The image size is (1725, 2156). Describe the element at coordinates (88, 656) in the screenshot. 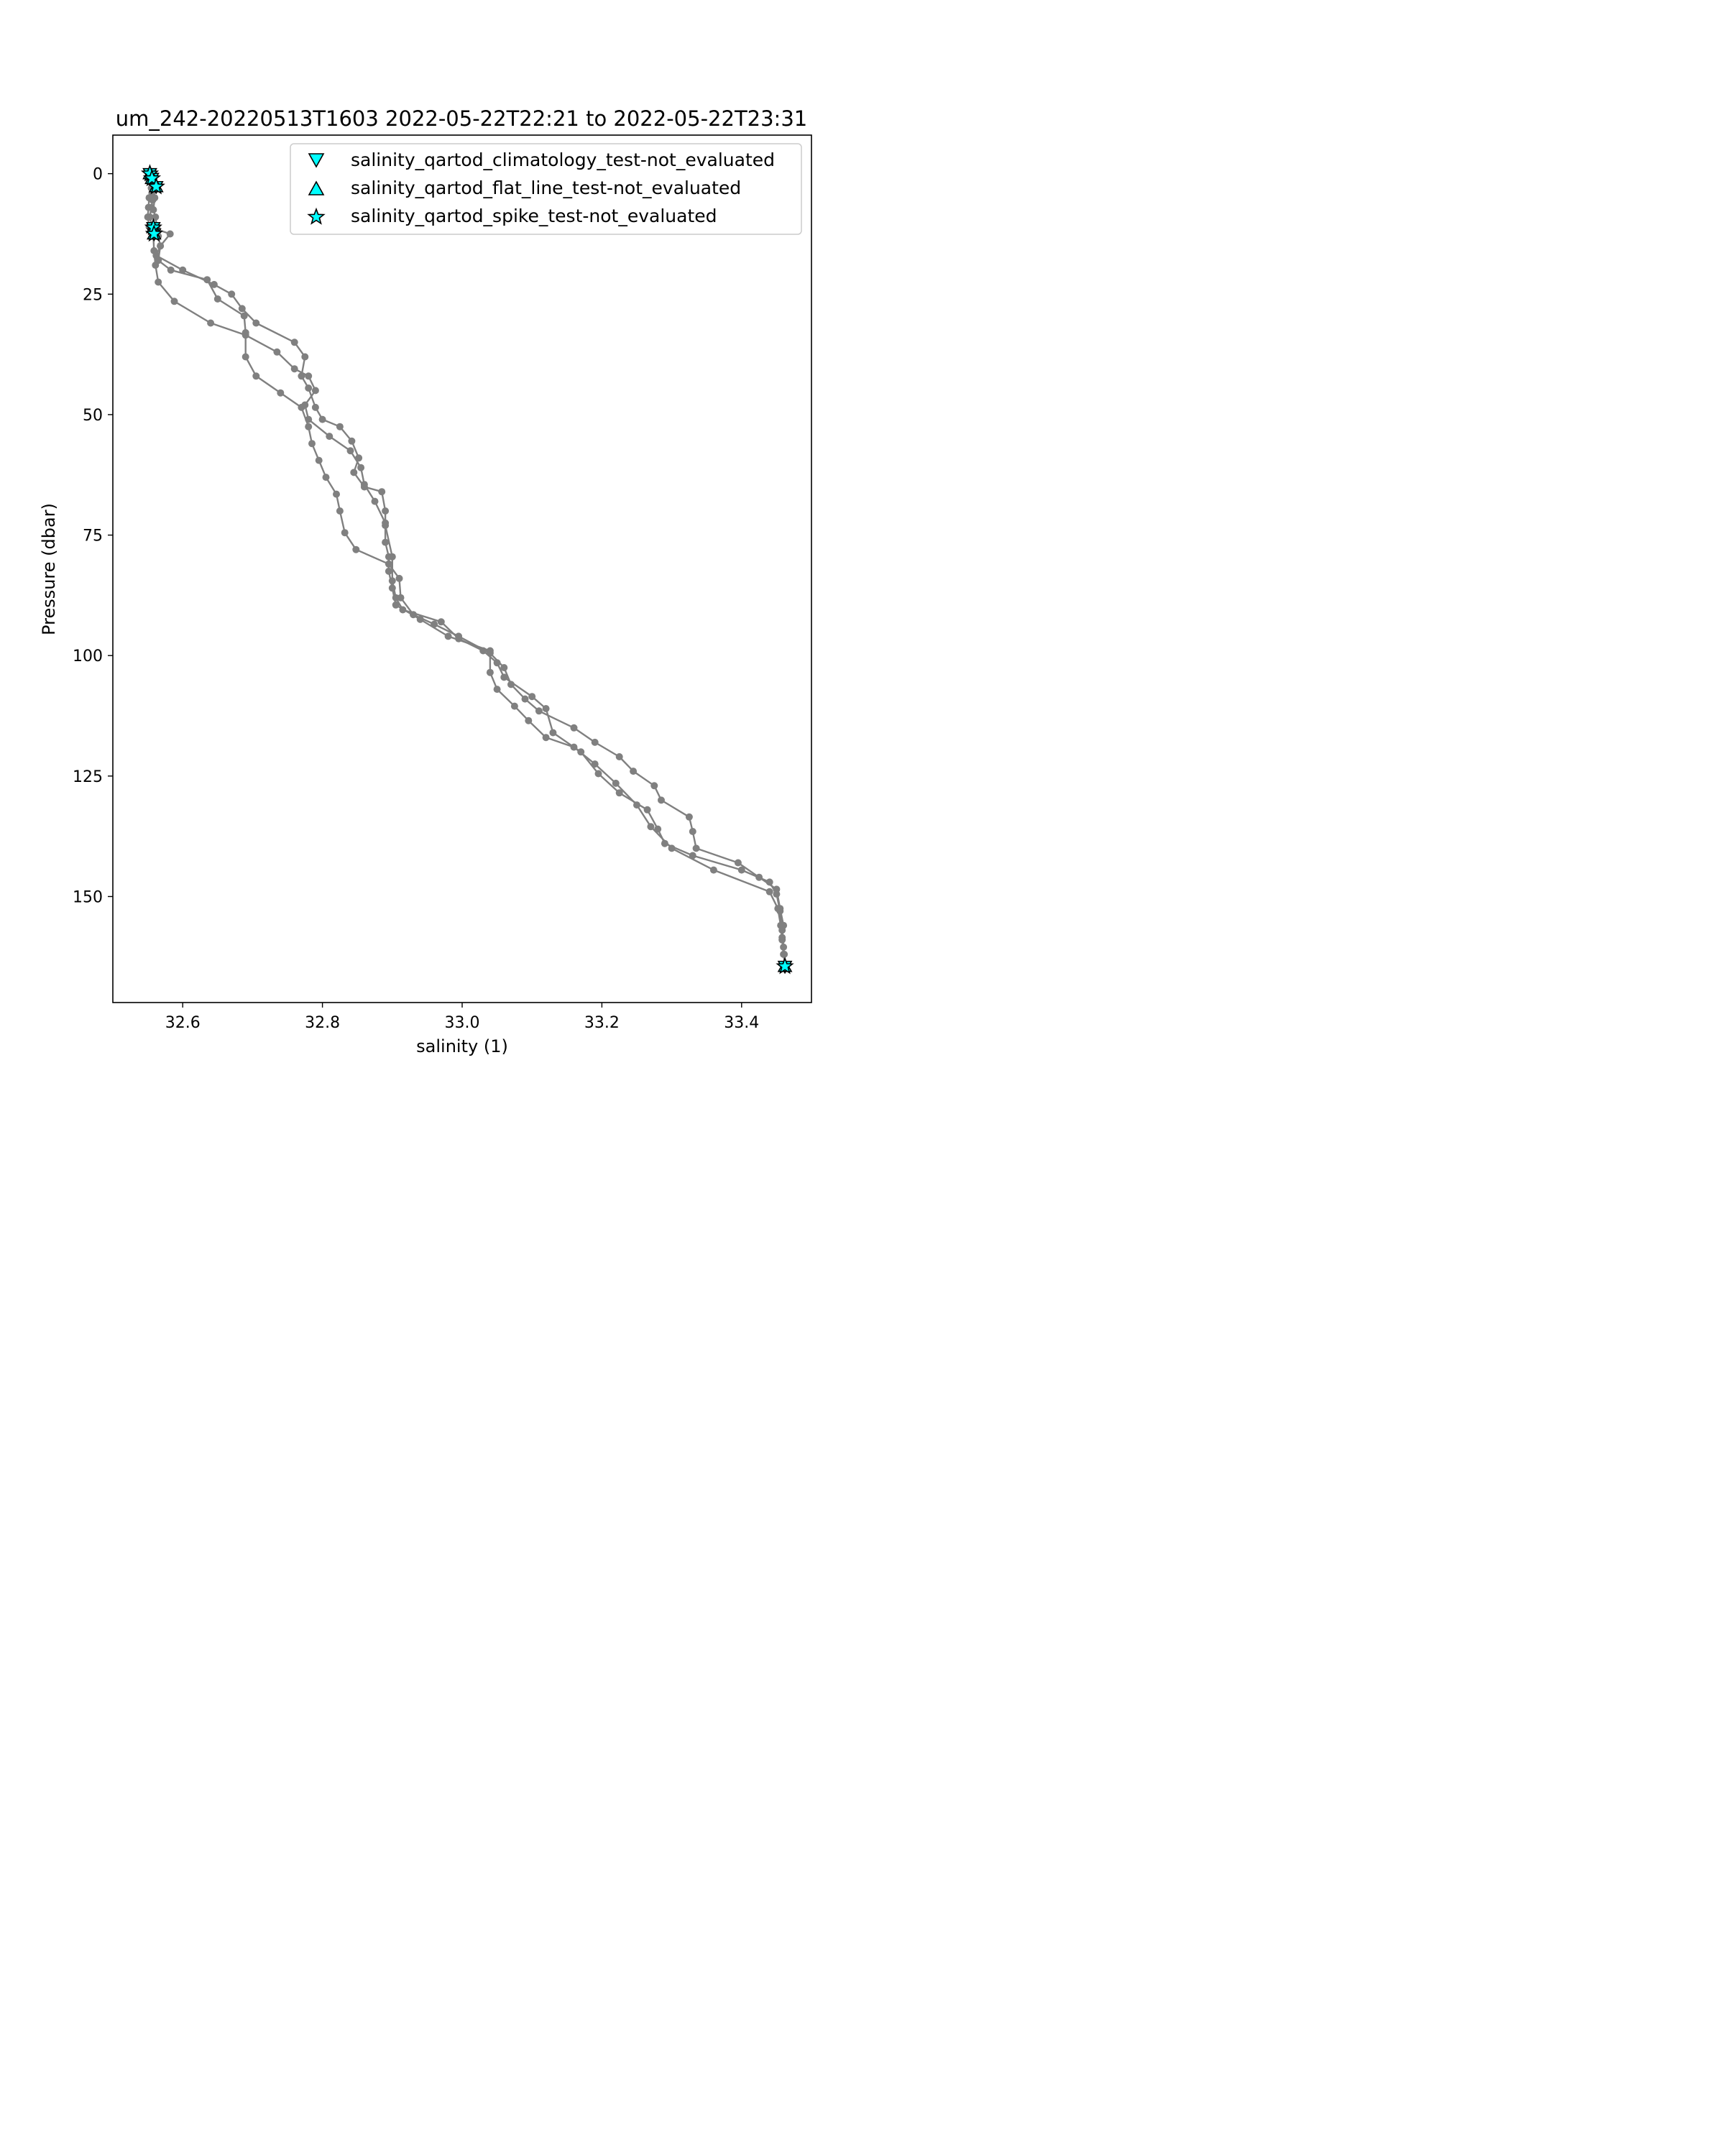

I see `y-tick-label: 100` at that location.